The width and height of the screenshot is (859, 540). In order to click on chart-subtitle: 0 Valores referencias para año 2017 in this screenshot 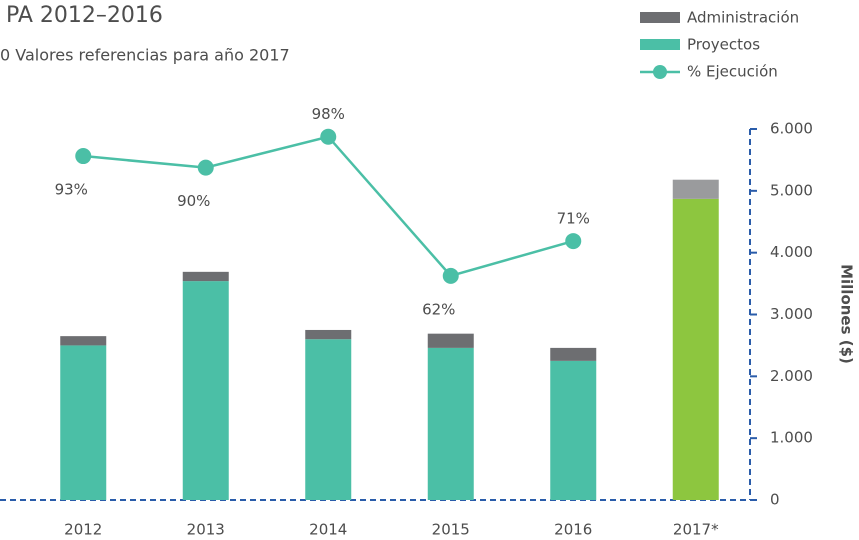, I will do `click(145, 55)`.